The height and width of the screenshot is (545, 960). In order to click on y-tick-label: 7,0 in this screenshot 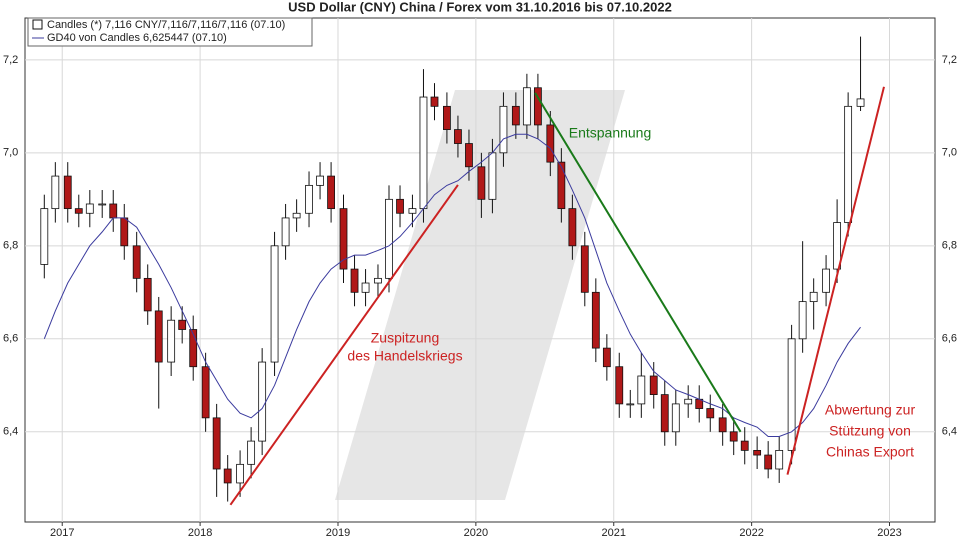, I will do `click(10, 153)`.